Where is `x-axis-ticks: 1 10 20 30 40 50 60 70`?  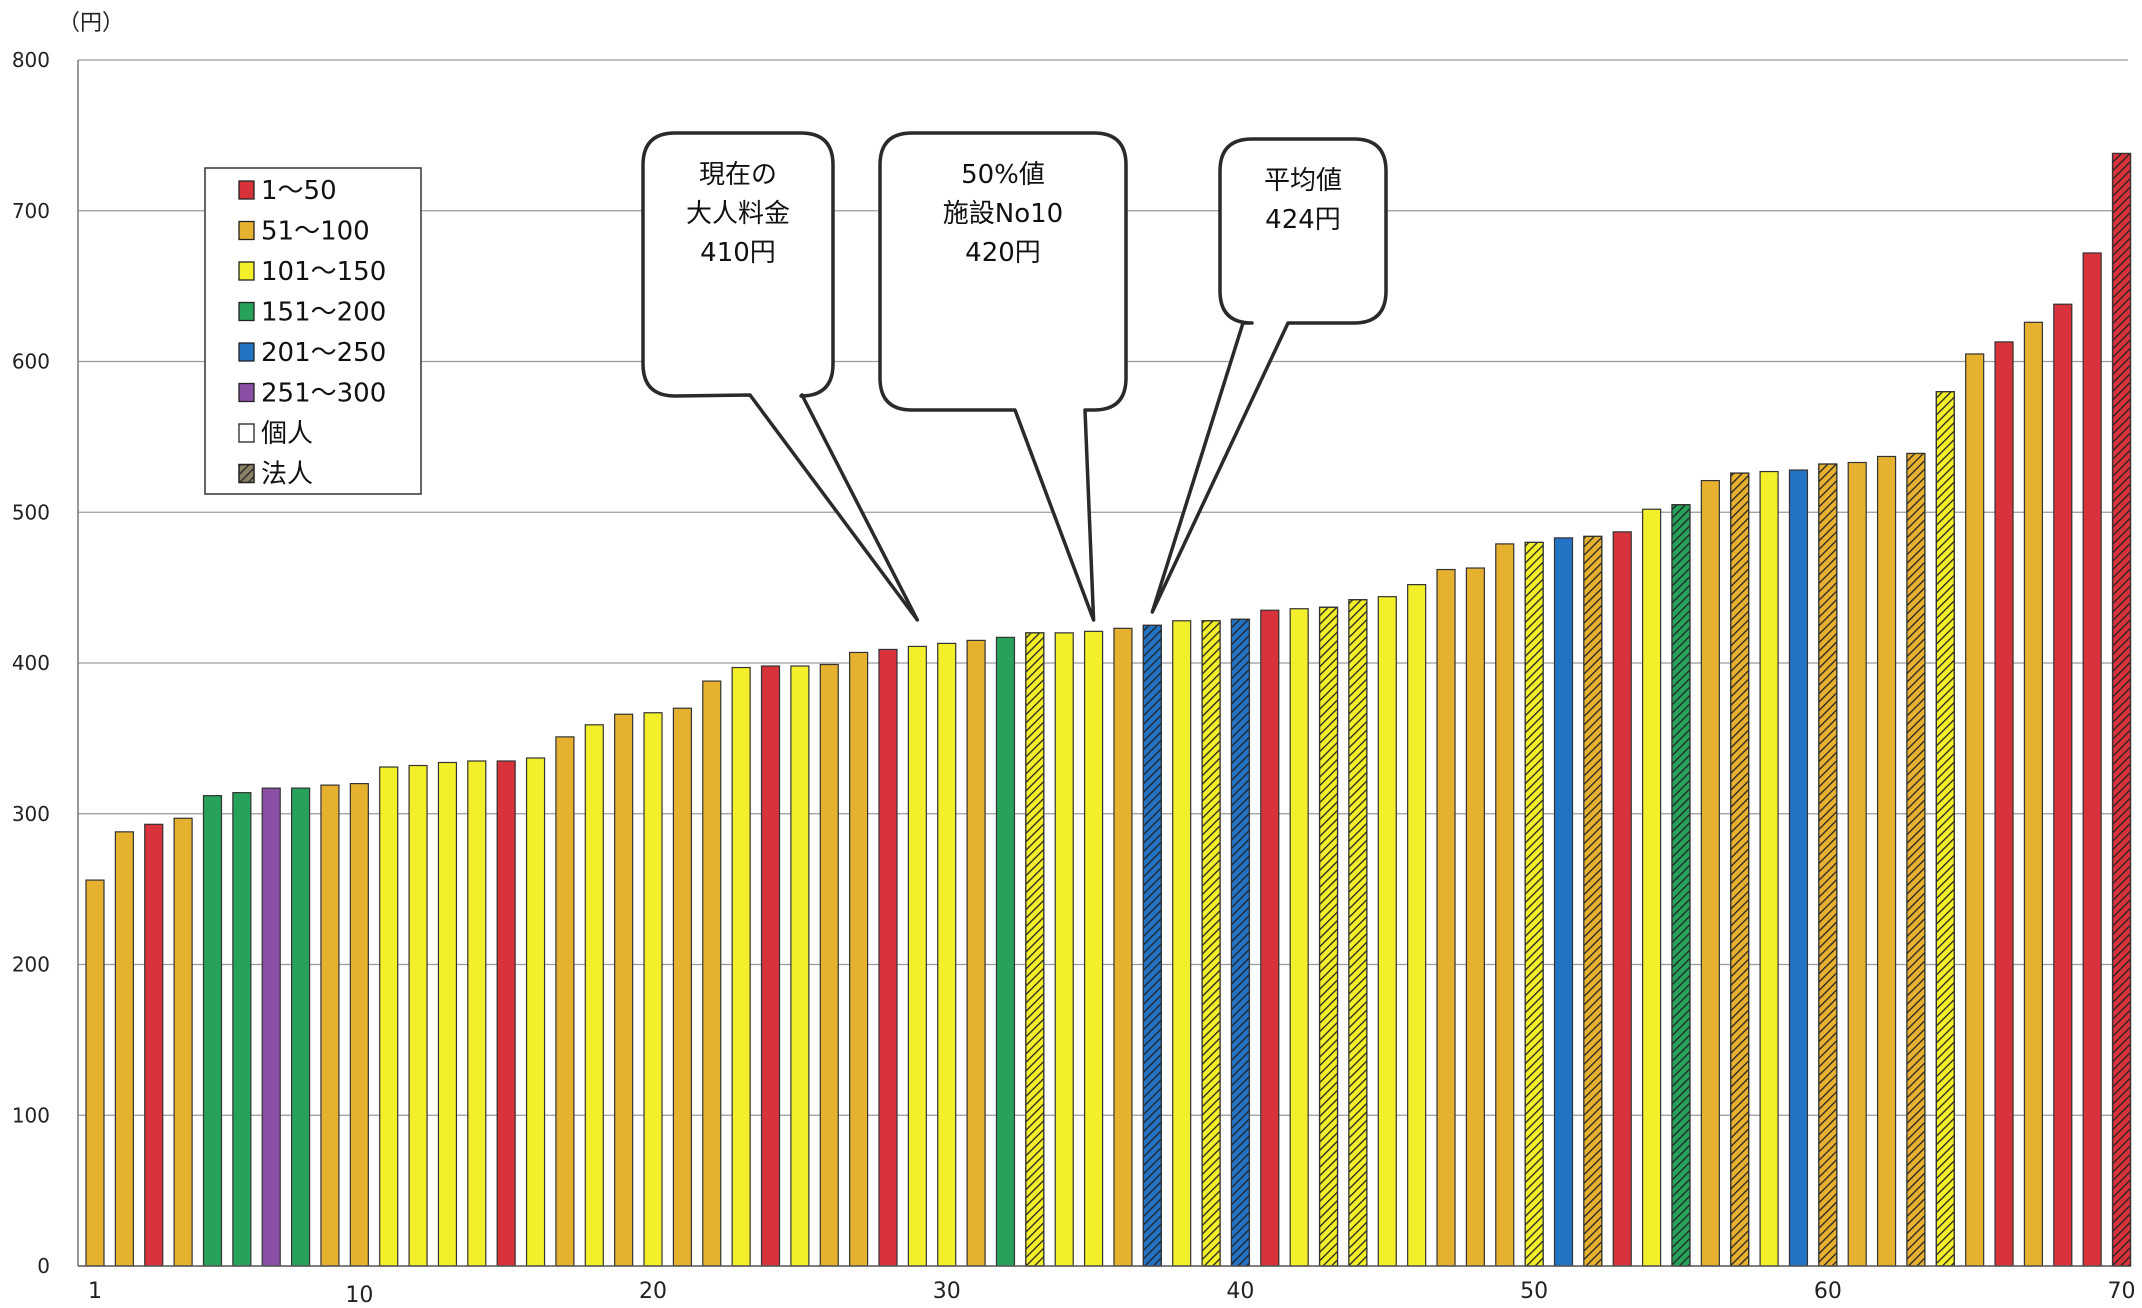 x-axis-ticks: 1 10 20 30 40 50 60 70 is located at coordinates (1112, 1293).